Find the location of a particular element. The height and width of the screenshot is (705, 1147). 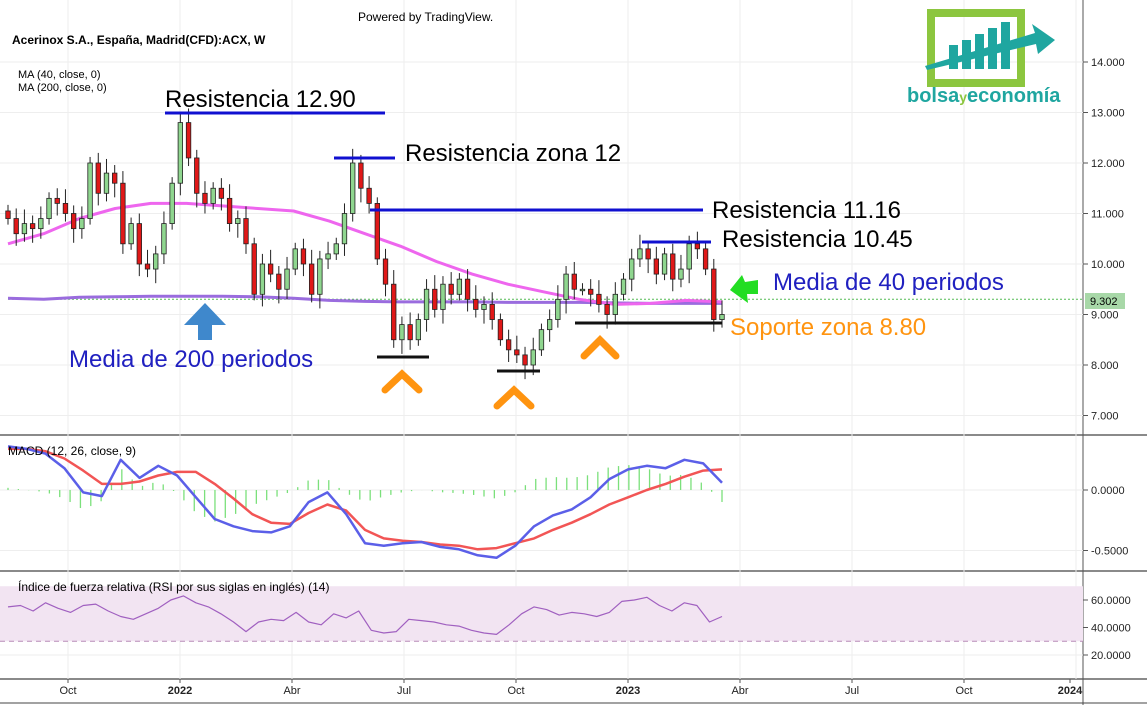

last-price-badge: 9.302 is located at coordinates (1105, 301).